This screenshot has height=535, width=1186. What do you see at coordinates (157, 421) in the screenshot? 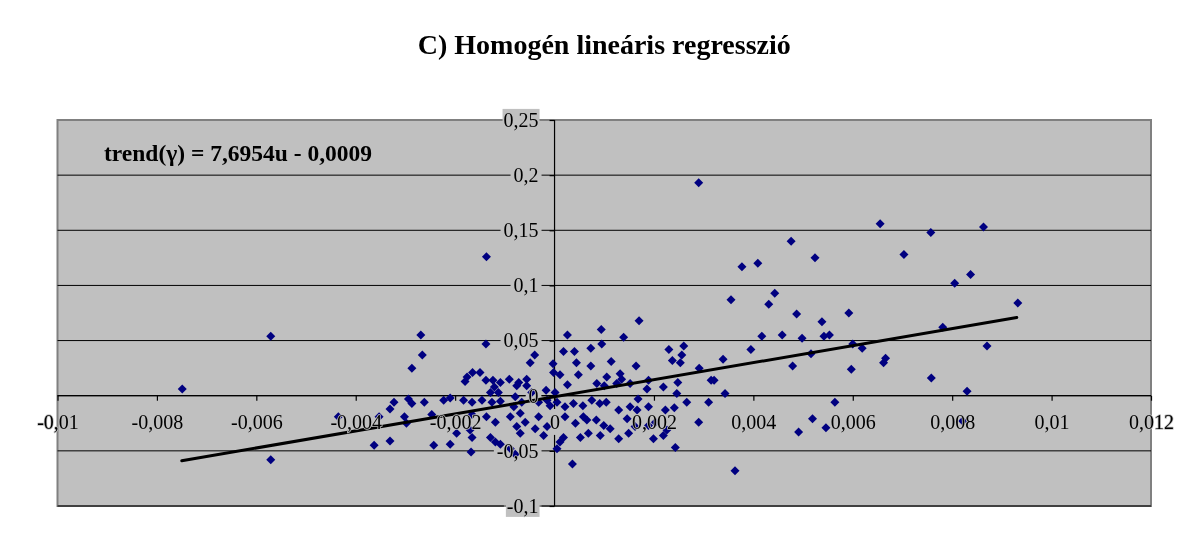
I see `x-tick-label: -0,008` at bounding box center [157, 421].